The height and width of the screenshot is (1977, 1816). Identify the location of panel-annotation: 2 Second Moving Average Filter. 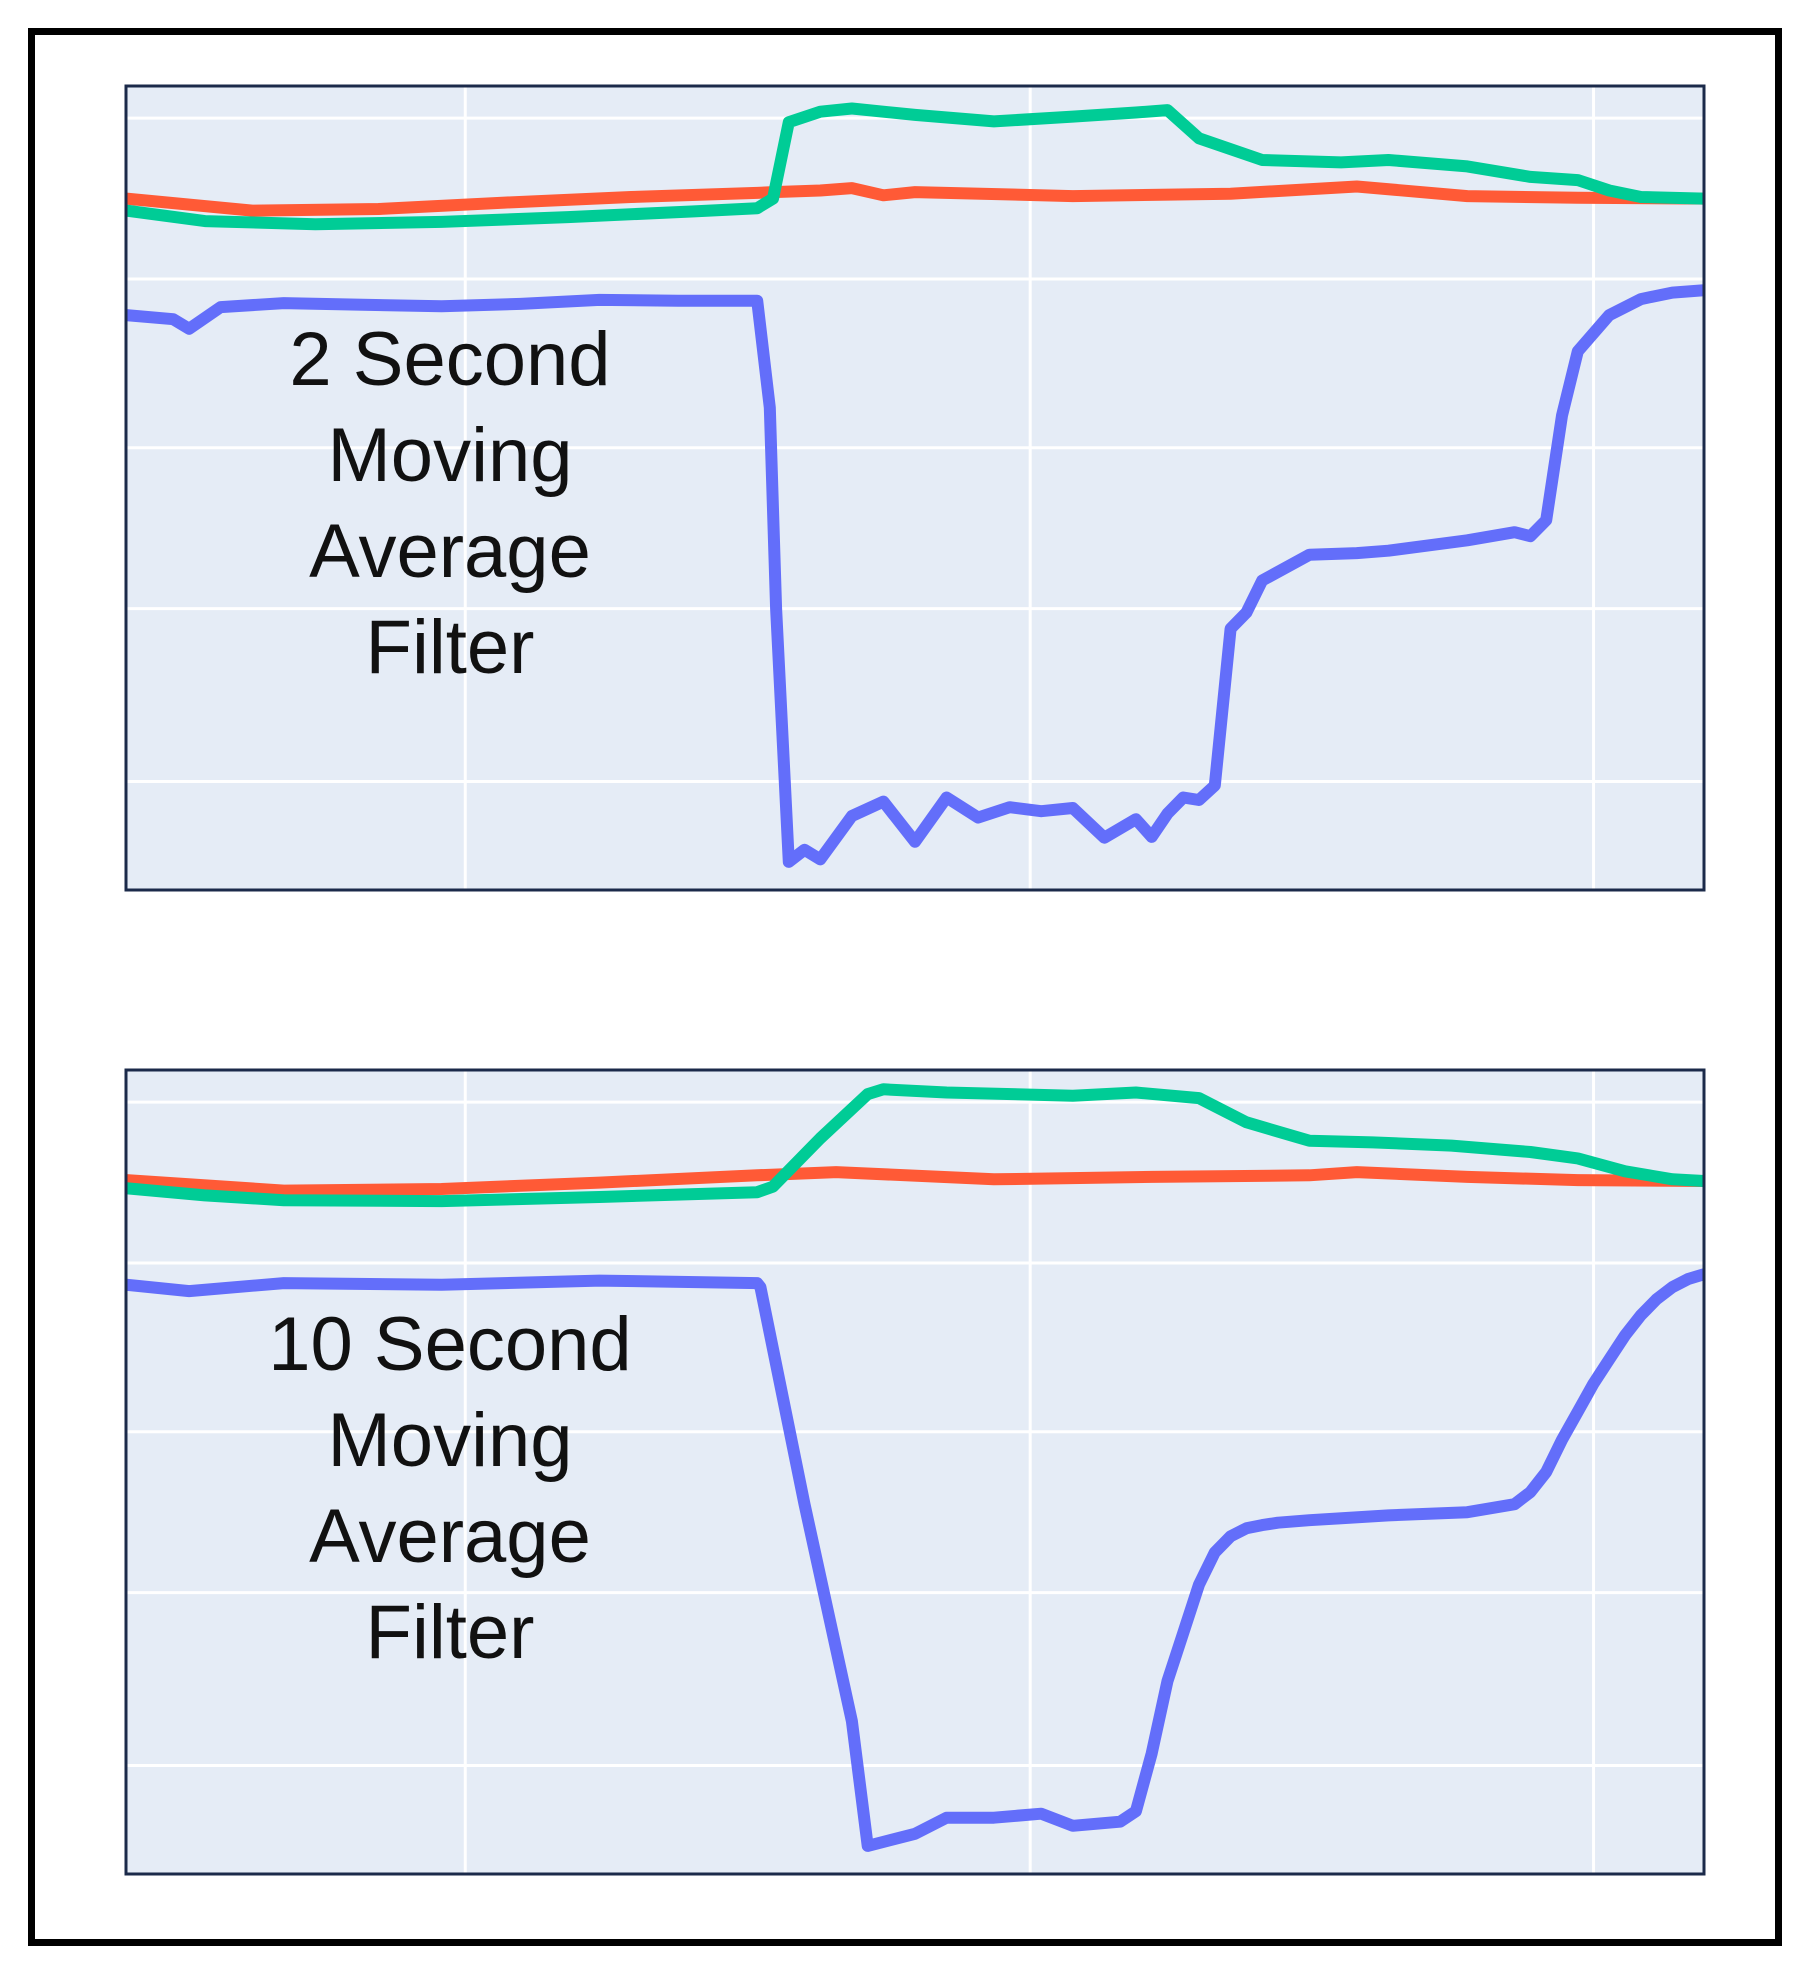
(449, 503).